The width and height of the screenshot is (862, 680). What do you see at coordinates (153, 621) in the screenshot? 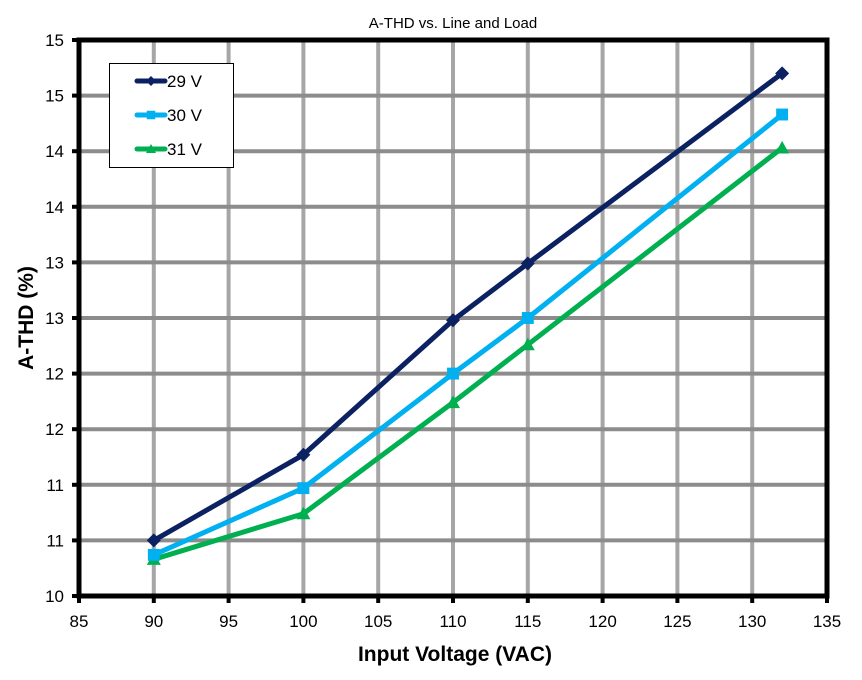
I see `x-tick-label: 90` at bounding box center [153, 621].